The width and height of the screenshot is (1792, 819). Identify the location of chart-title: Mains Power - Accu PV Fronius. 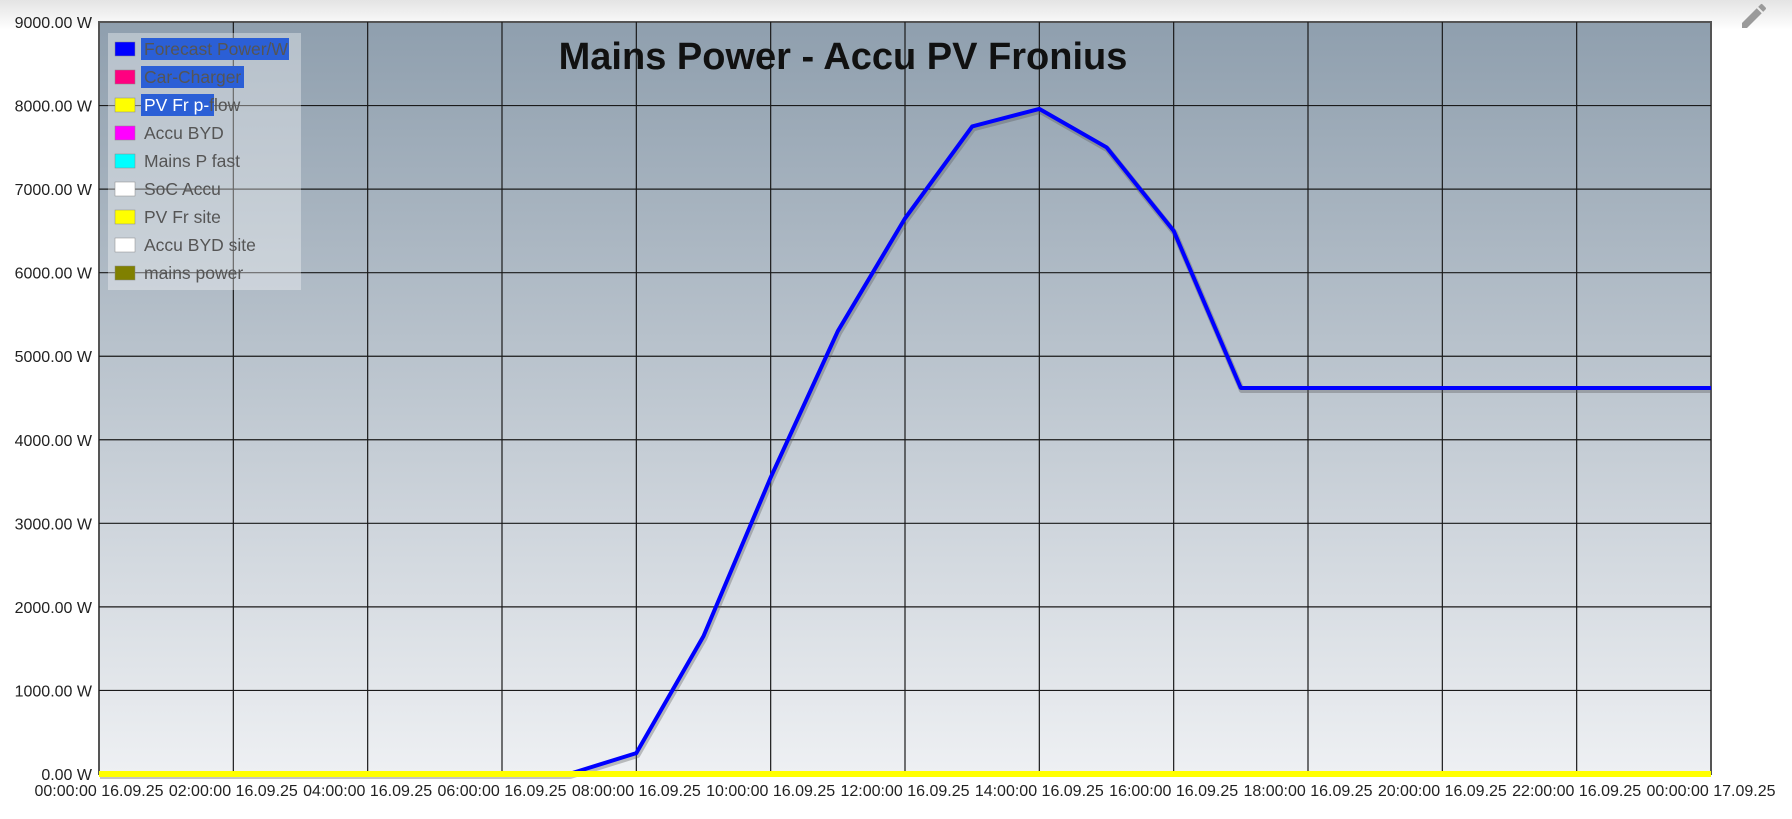
(843, 57).